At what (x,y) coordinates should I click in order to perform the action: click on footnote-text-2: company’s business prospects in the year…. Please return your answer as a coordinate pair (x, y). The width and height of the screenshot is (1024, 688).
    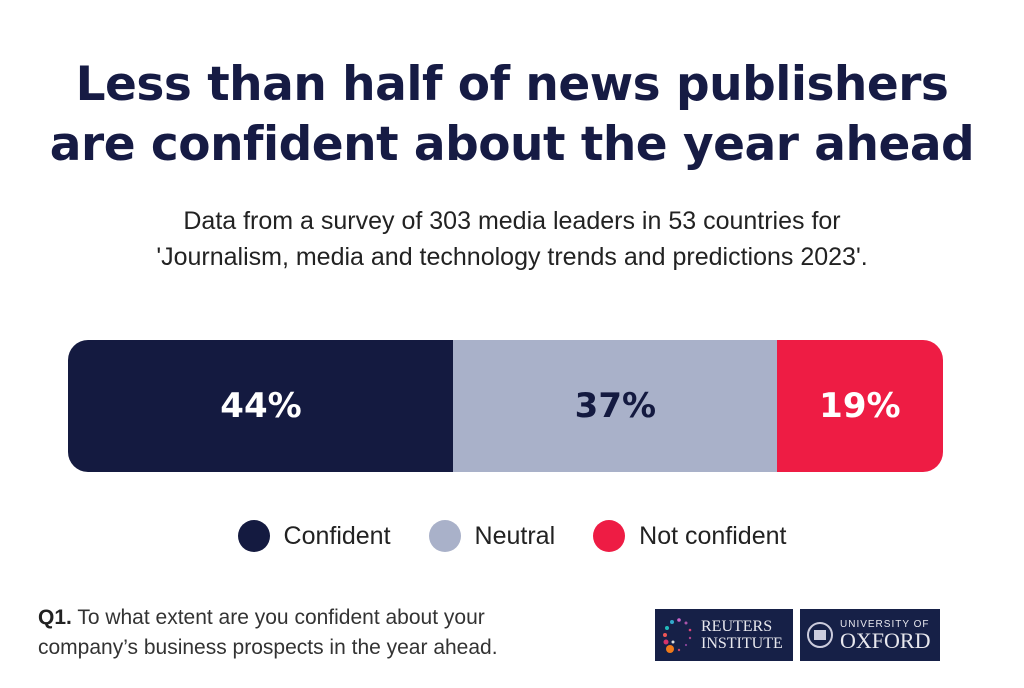
    Looking at the image, I should click on (268, 647).